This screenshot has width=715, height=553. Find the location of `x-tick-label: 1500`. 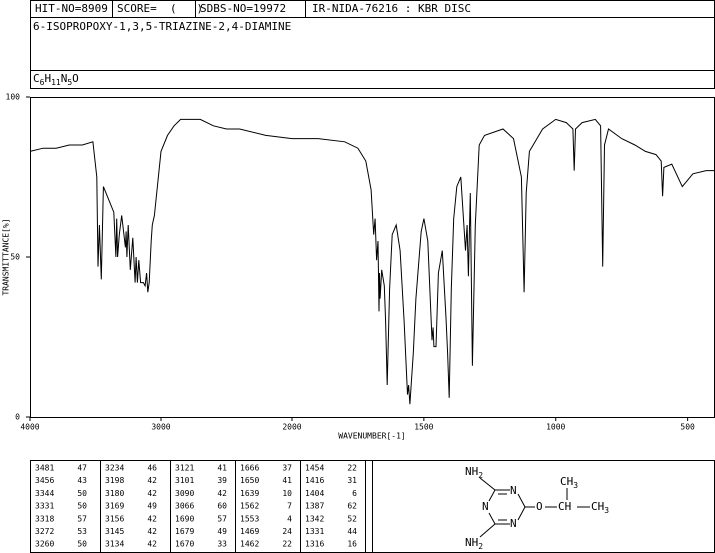

x-tick-label: 1500 is located at coordinates (423, 427).